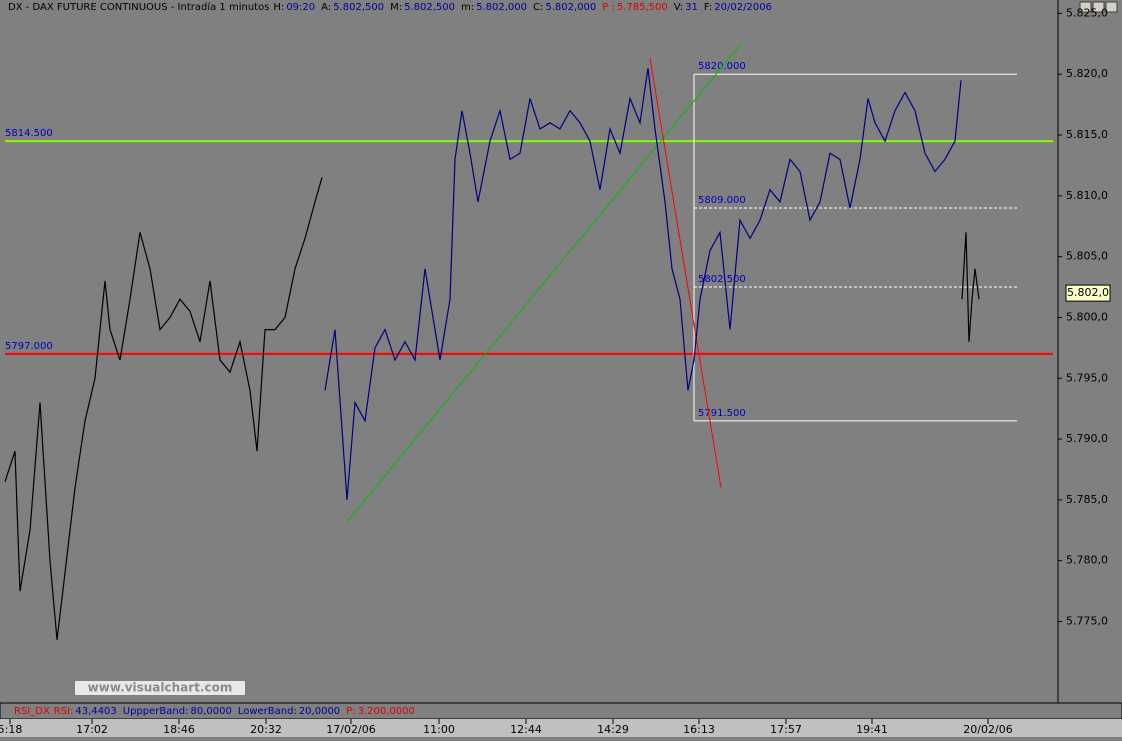  What do you see at coordinates (350, 729) in the screenshot?
I see `x-tick-label: 17/02/06` at bounding box center [350, 729].